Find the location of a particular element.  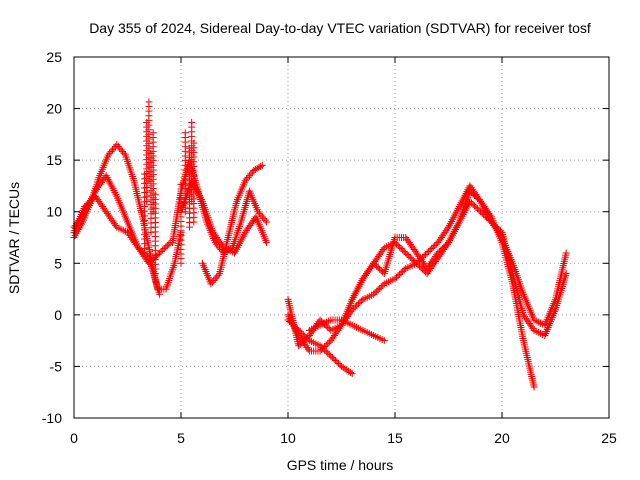

y-tick-label: 15 is located at coordinates (54, 160).